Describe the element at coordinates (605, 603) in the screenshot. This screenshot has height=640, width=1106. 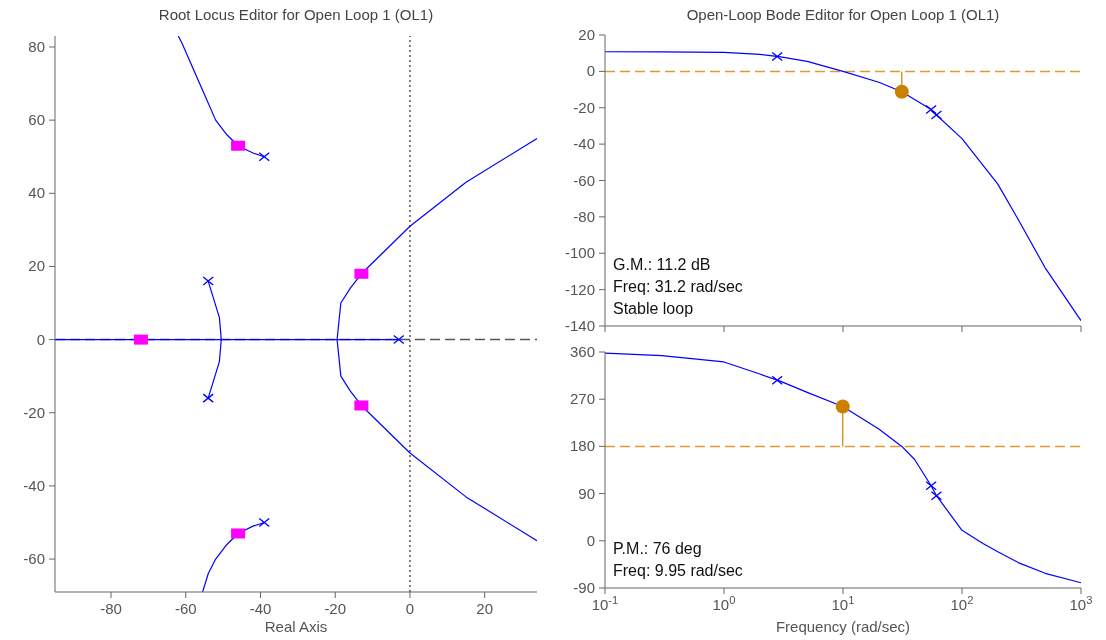
I see `x-tick-label: 10$^{-1}$` at that location.